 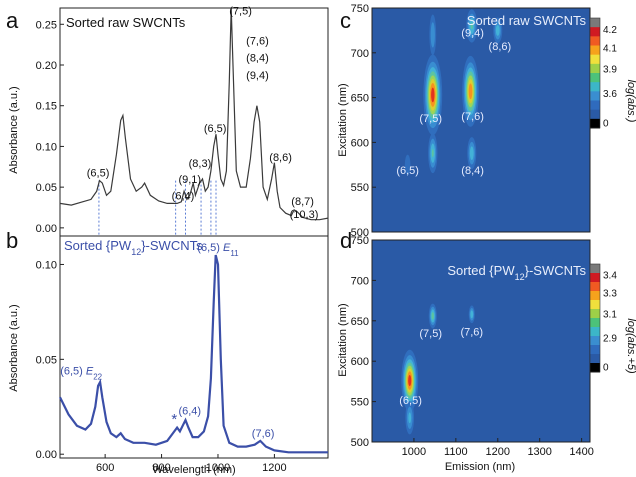 What do you see at coordinates (161, 468) in the screenshot?
I see `xtick-label: 800` at bounding box center [161, 468].